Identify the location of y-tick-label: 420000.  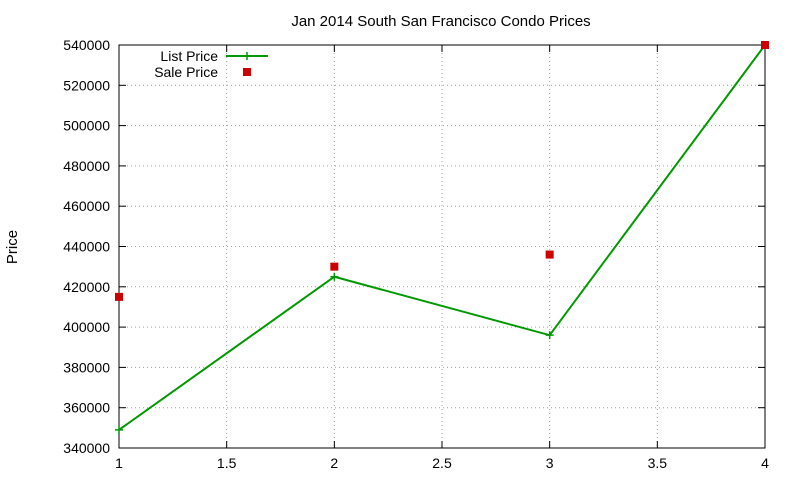
(86, 287).